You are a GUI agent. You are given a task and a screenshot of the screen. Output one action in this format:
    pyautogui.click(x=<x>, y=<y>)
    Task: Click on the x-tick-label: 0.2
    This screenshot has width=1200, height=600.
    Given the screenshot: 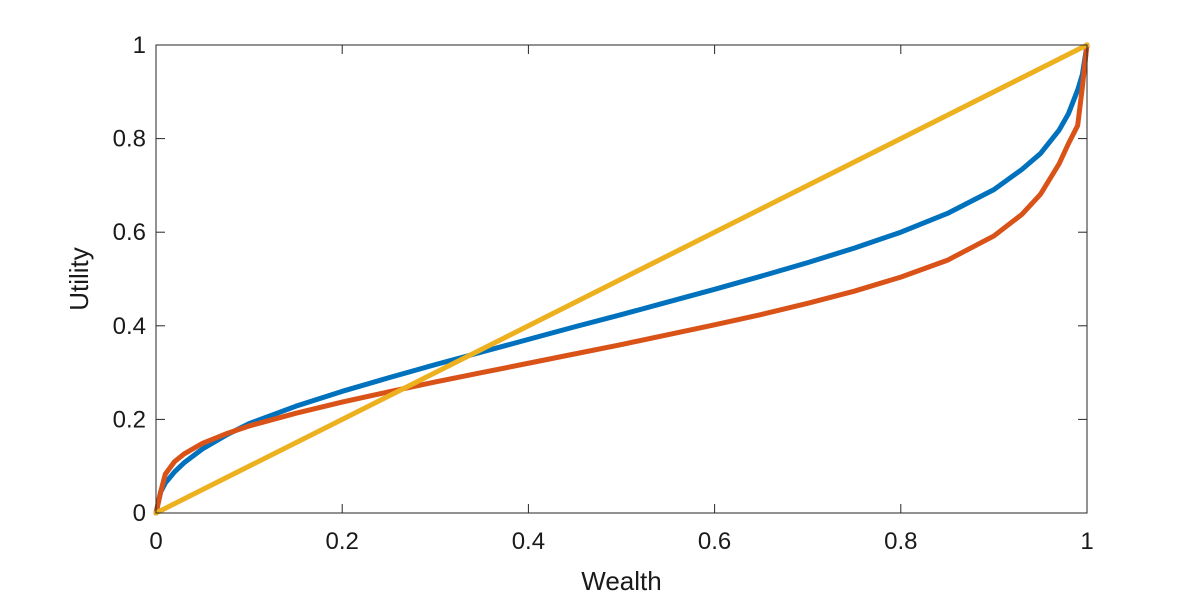 What is the action you would take?
    pyautogui.click(x=342, y=541)
    